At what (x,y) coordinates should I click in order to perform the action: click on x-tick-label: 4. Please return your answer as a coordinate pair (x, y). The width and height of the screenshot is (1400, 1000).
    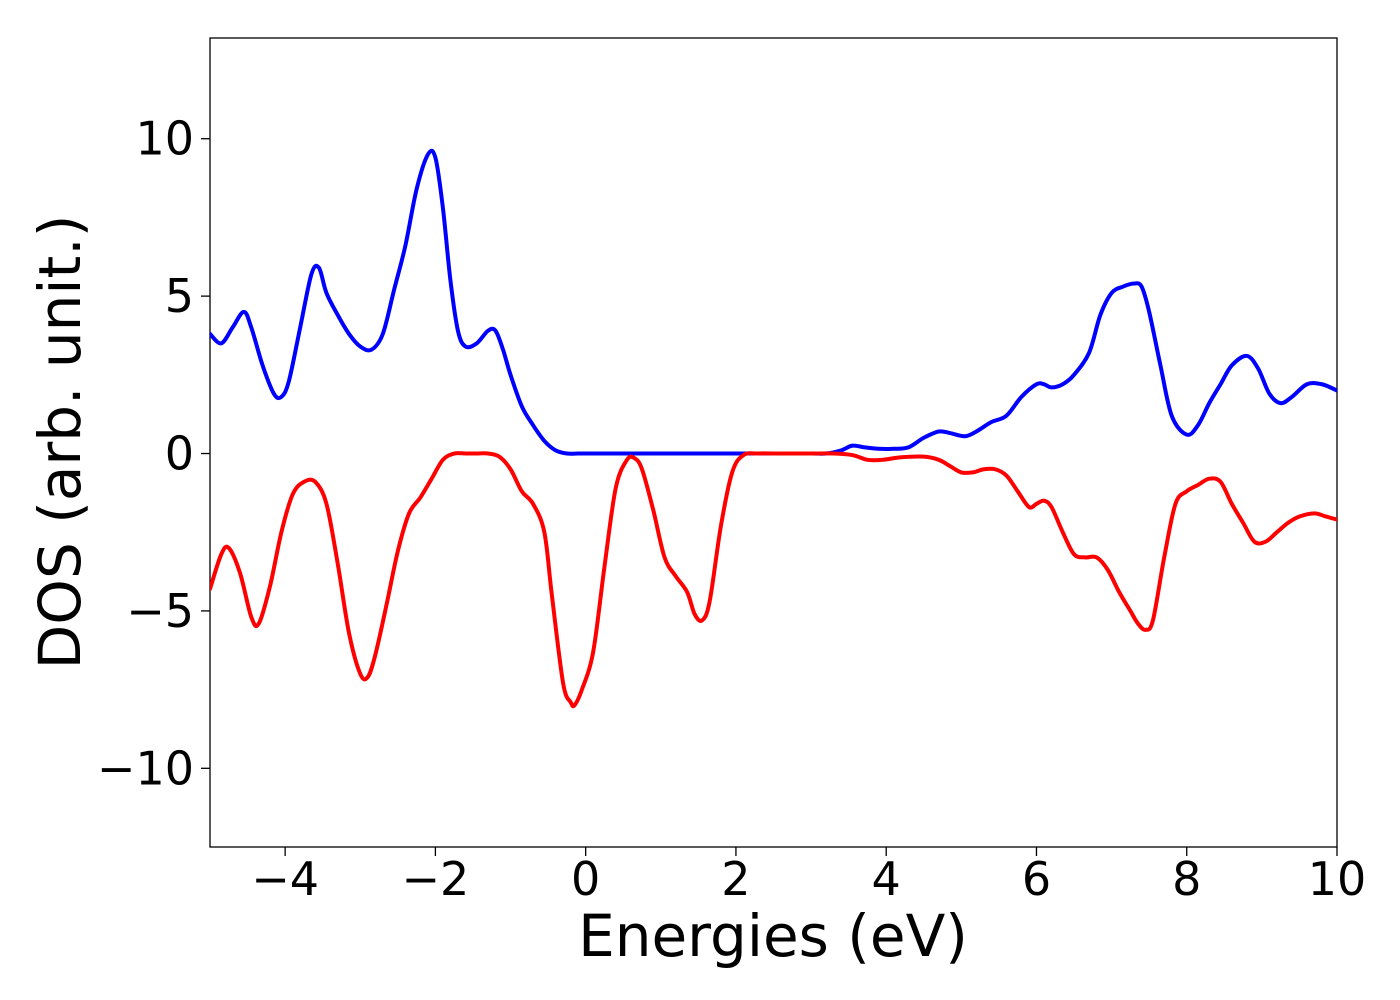
    Looking at the image, I should click on (886, 879).